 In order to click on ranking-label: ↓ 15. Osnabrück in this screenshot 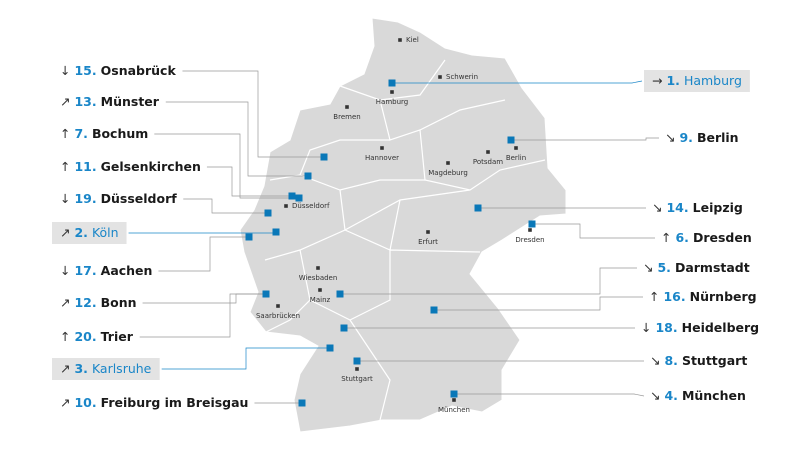, I will do `click(118, 70)`.